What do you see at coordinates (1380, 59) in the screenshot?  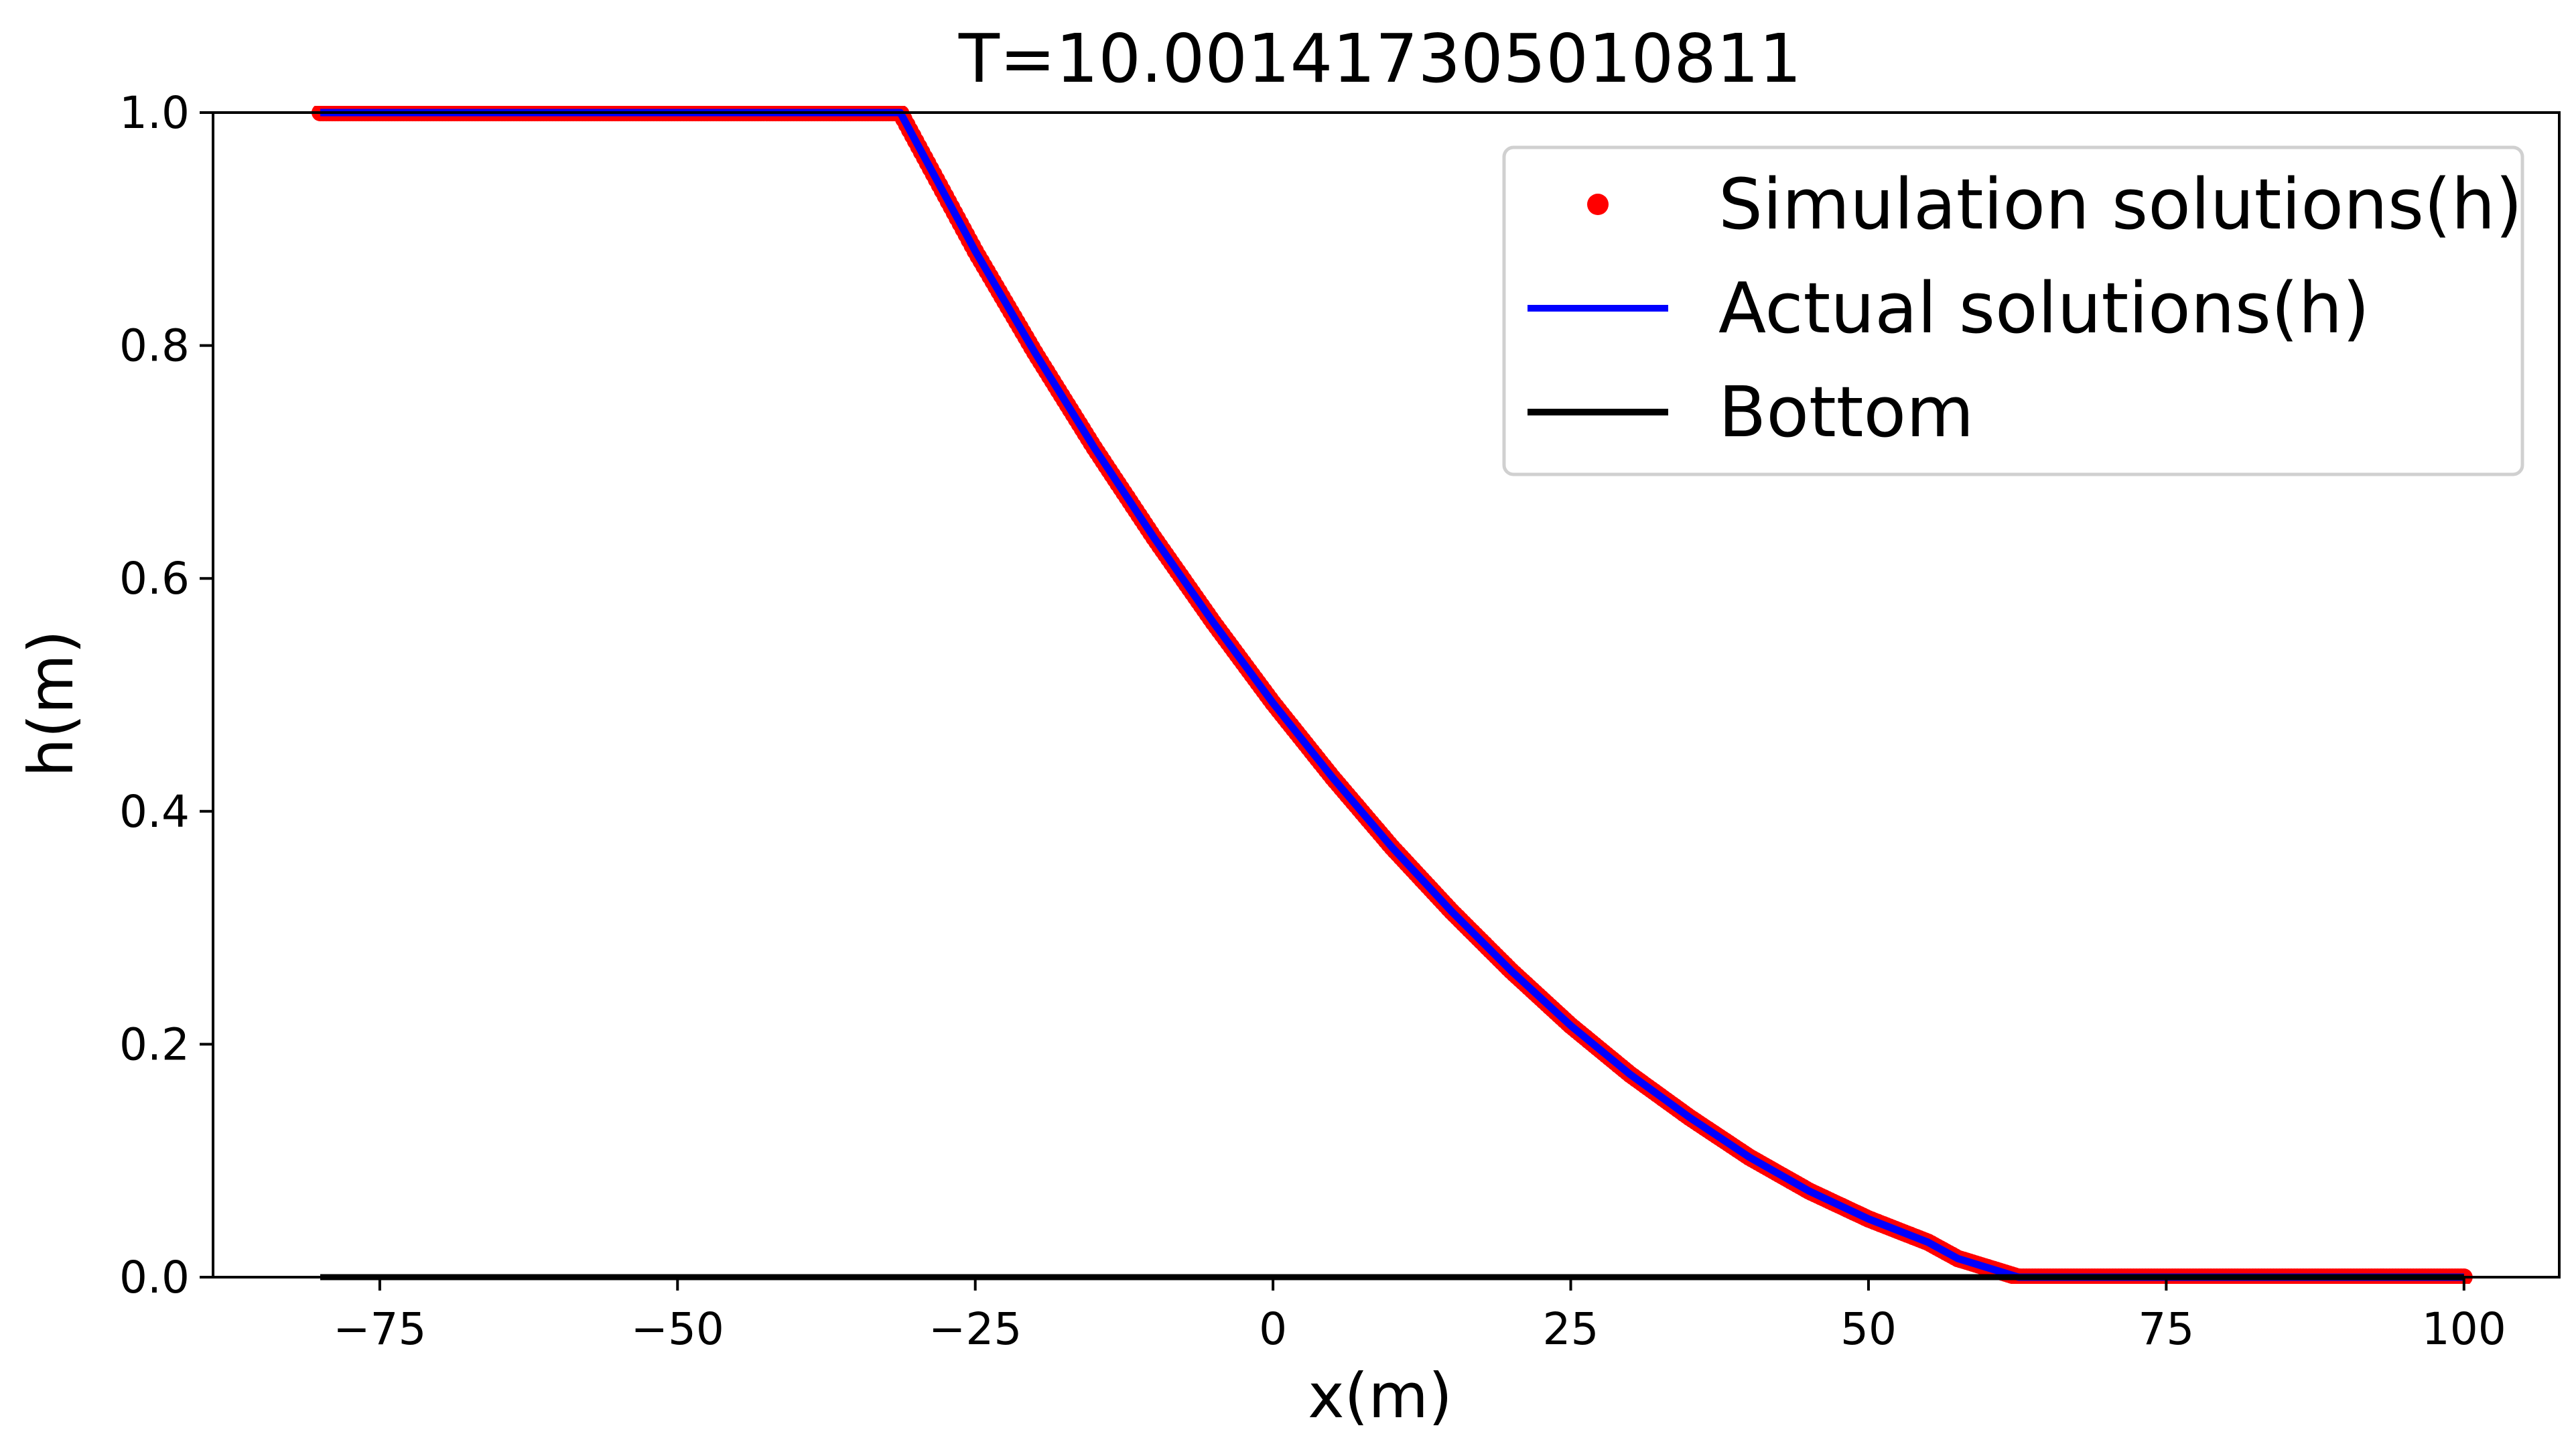 I see `chart-title: T=10.001417305010811` at bounding box center [1380, 59].